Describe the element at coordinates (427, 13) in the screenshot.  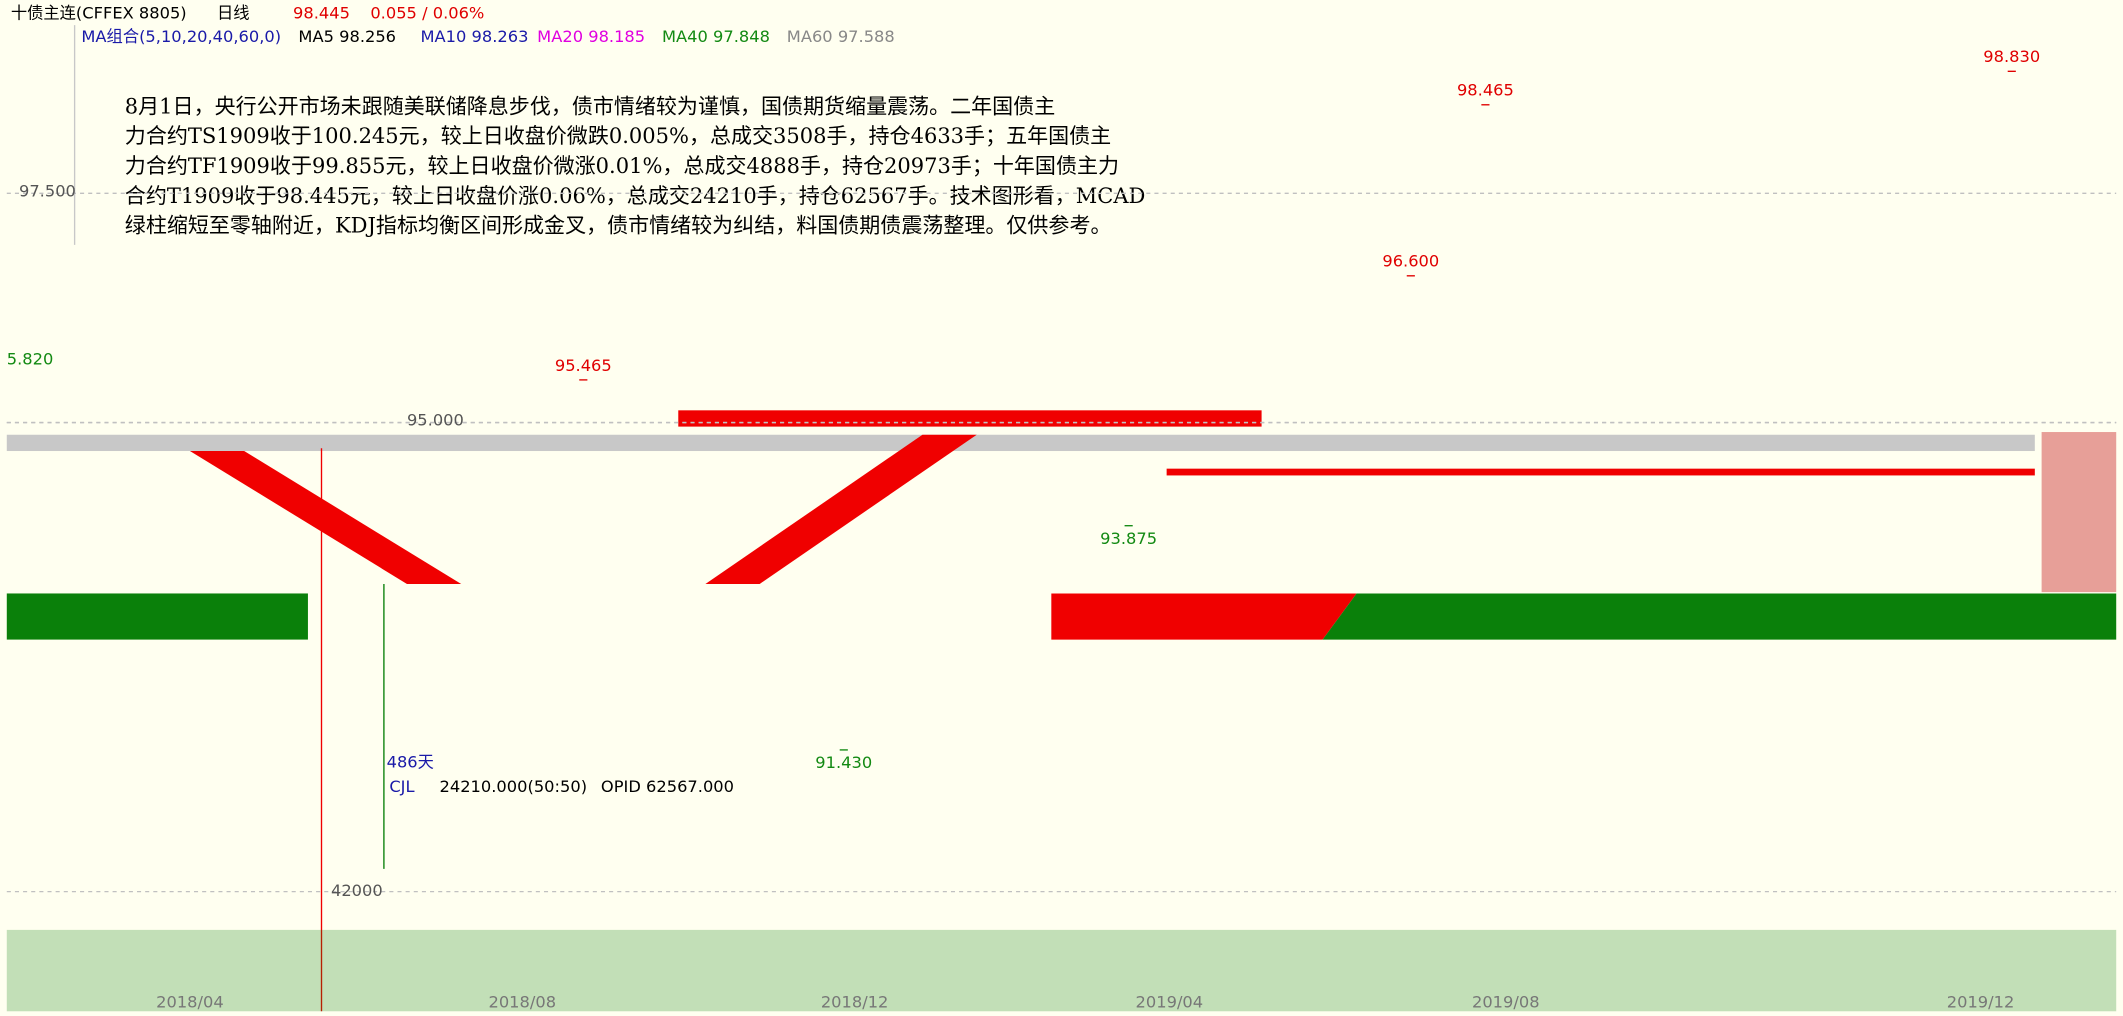
I see `price-change: 0.055 / 0.06%` at that location.